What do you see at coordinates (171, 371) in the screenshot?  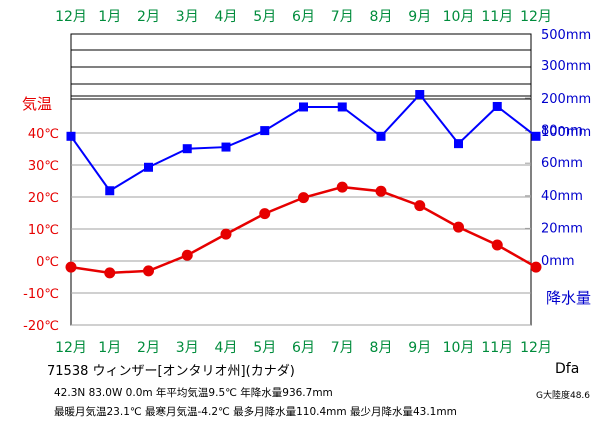 I see `station-name: 71538 ウィンザー[オンタリオ州](カナダ)` at bounding box center [171, 371].